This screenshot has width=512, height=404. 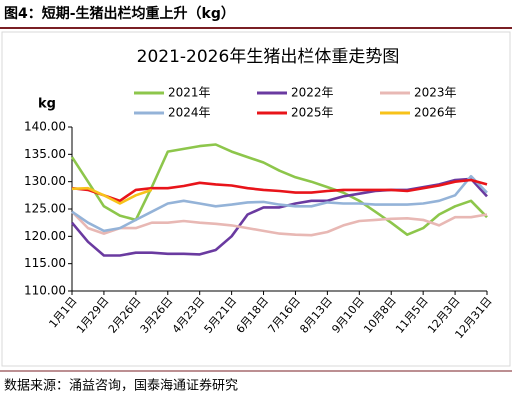 What do you see at coordinates (125, 315) in the screenshot?
I see `x-tick-label: 2月26日` at bounding box center [125, 315].